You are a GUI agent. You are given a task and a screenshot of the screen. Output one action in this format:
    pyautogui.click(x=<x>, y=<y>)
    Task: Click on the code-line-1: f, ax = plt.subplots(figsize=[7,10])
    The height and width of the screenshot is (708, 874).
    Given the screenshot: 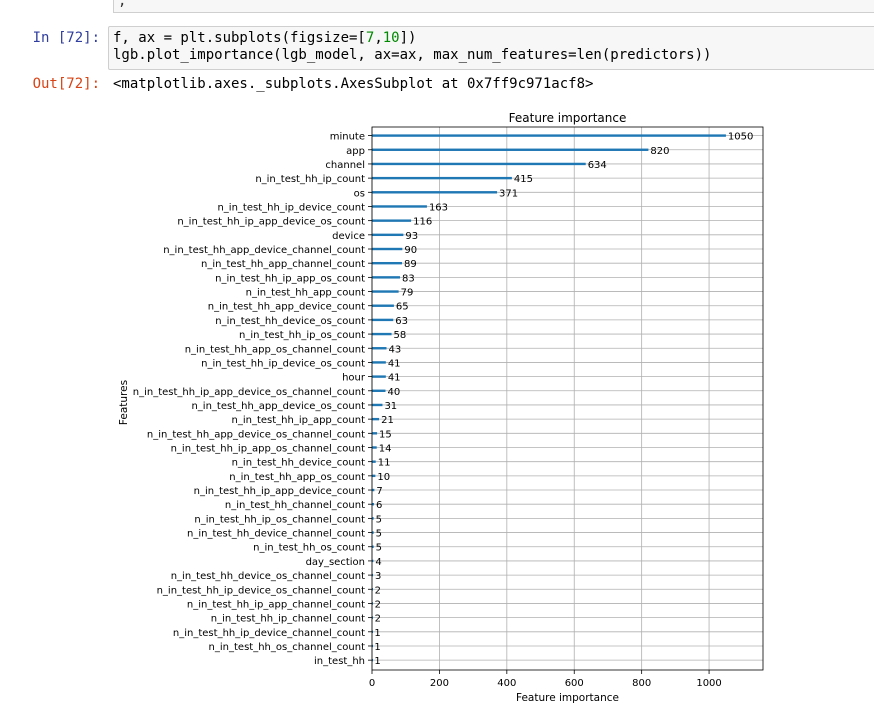 What is the action you would take?
    pyautogui.click(x=264, y=38)
    